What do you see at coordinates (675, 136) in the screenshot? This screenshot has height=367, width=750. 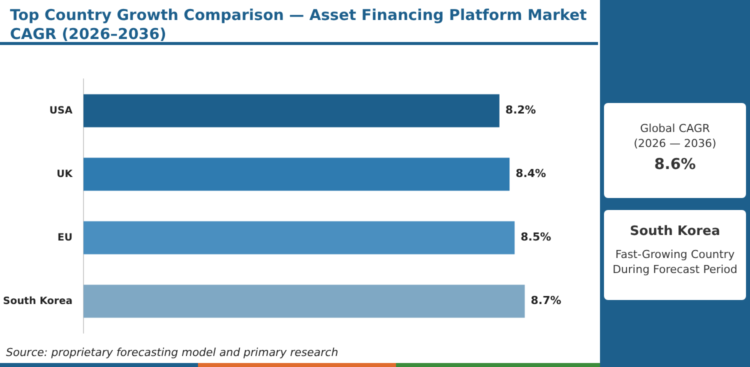 I see `text: Global CAGR (2026 — 2036)` at bounding box center [675, 136].